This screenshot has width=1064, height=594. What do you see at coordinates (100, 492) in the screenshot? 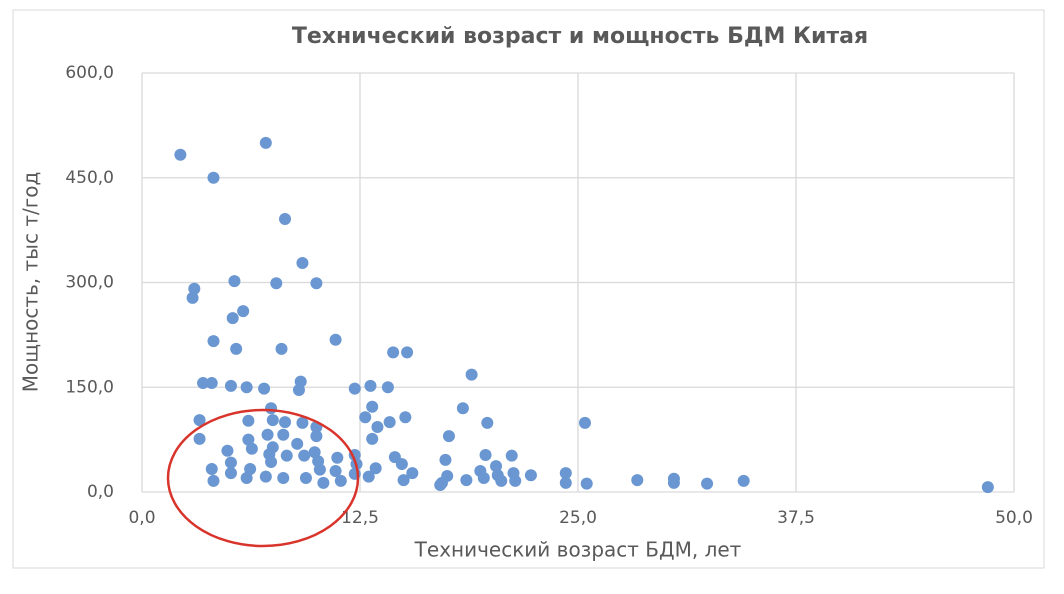
I see `y-tick-label: 0,0` at bounding box center [100, 492].